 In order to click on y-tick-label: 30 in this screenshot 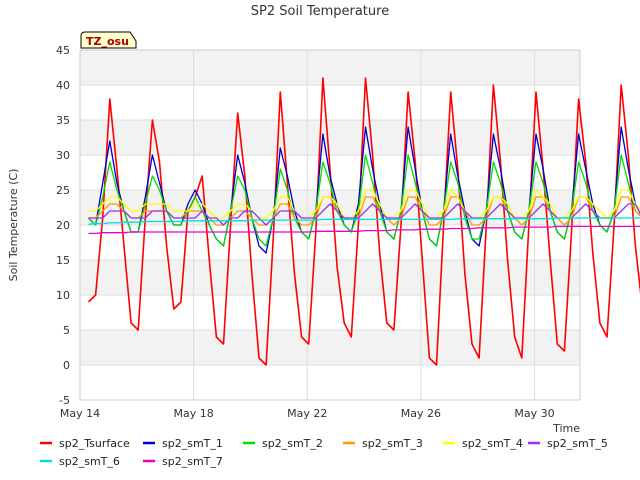, I will do `click(63, 155)`.